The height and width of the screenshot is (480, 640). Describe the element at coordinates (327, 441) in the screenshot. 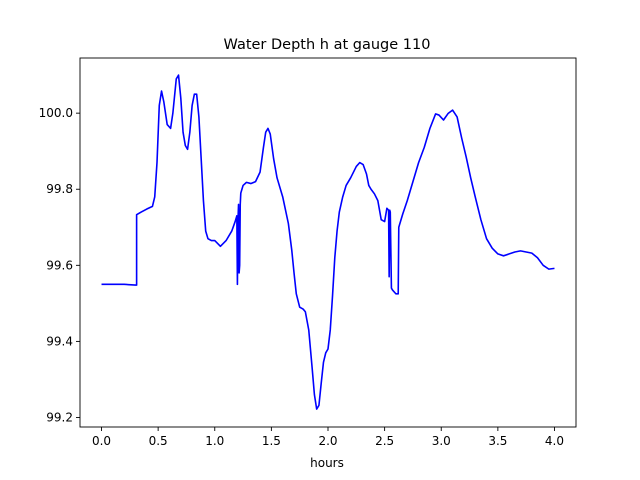

I see `x-tick-label: 2.0` at that location.